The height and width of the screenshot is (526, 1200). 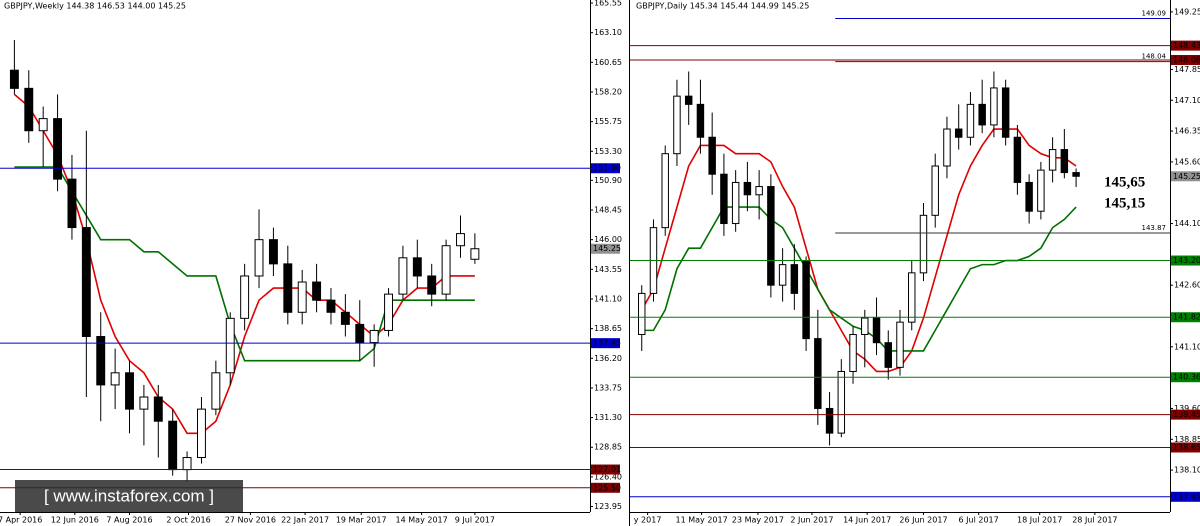 I want to click on level-label: 140.36, so click(x=1186, y=377).